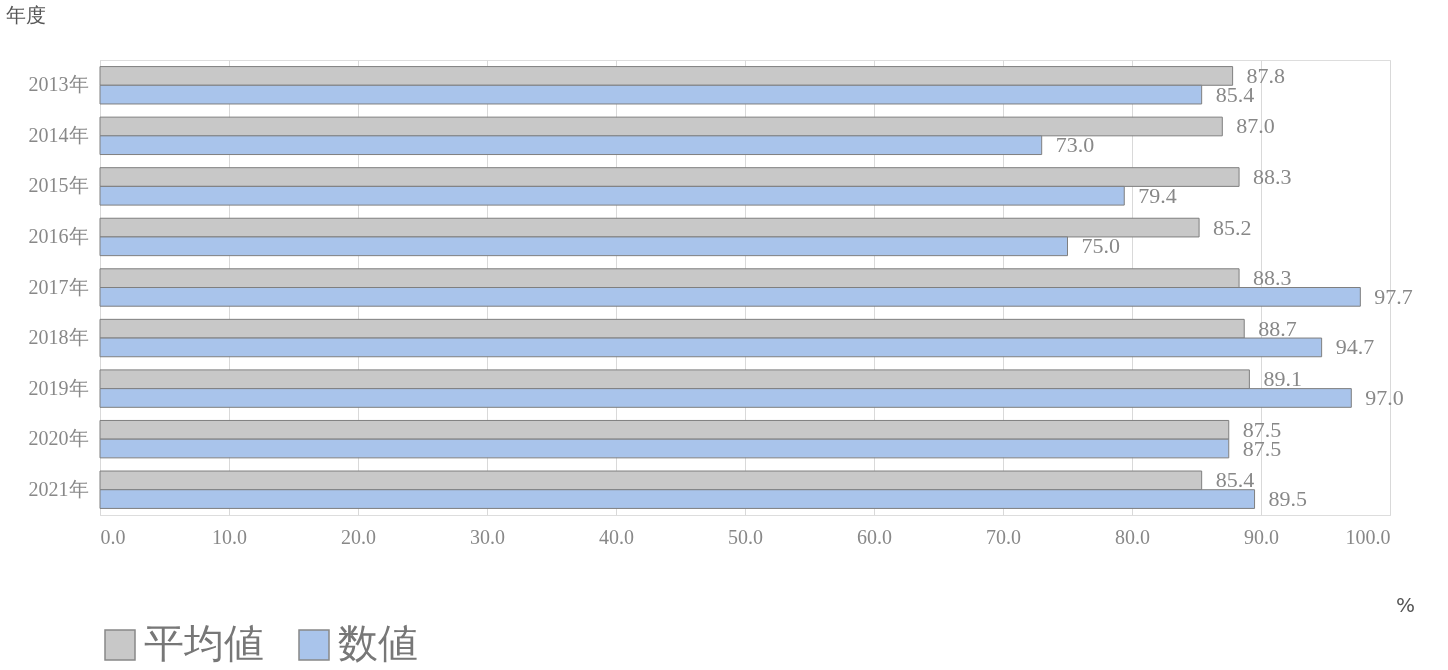 This screenshot has height=670, width=1448. What do you see at coordinates (1235, 480) in the screenshot?
I see `data-label: 85.4` at bounding box center [1235, 480].